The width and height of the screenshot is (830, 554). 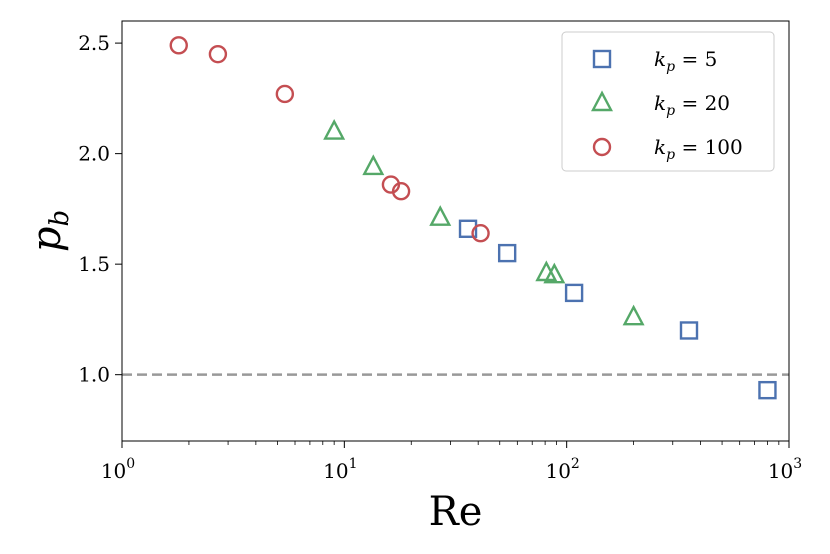 I want to click on legend-label: kp = 20, so click(x=692, y=105).